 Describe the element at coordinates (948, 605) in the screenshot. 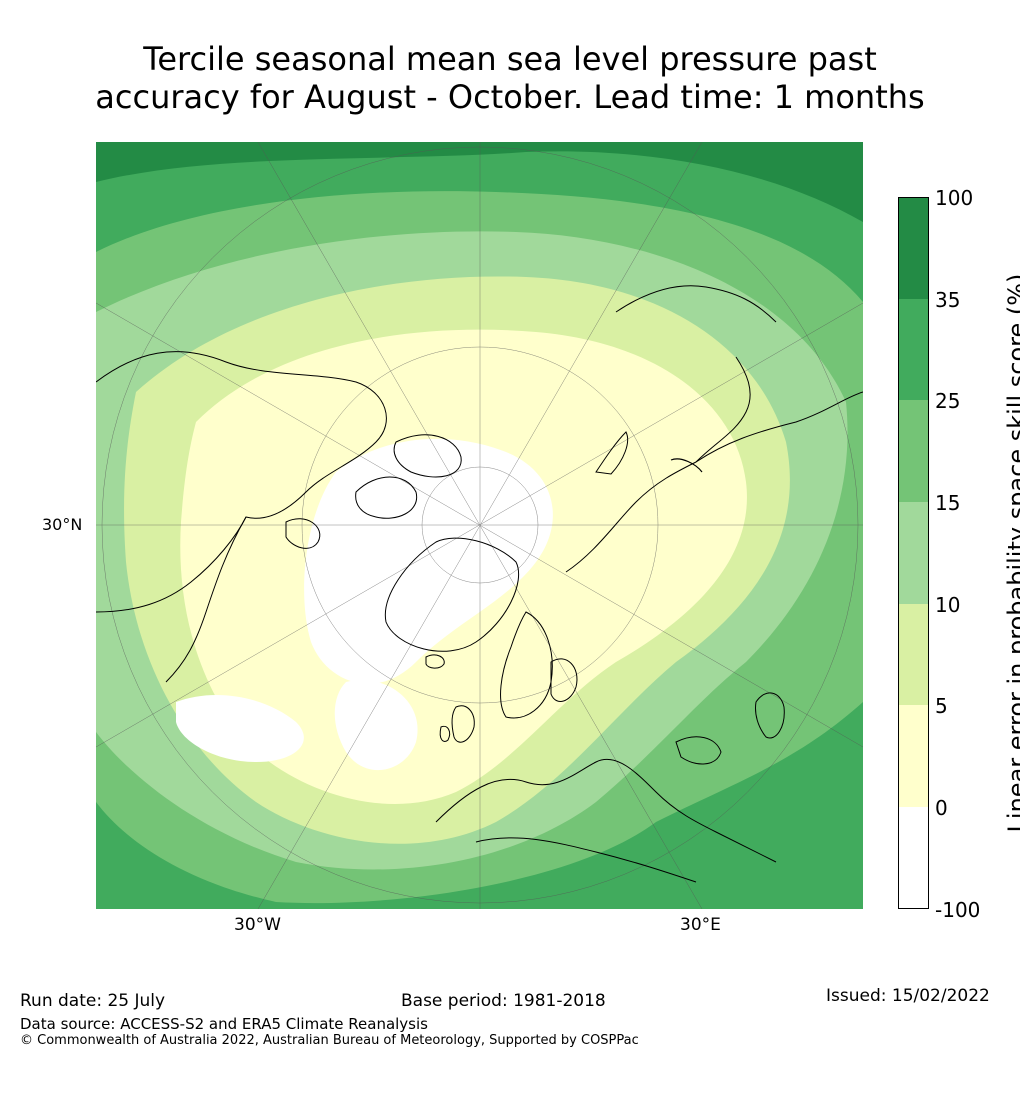

I see `cbar-tick-10: 10` at that location.